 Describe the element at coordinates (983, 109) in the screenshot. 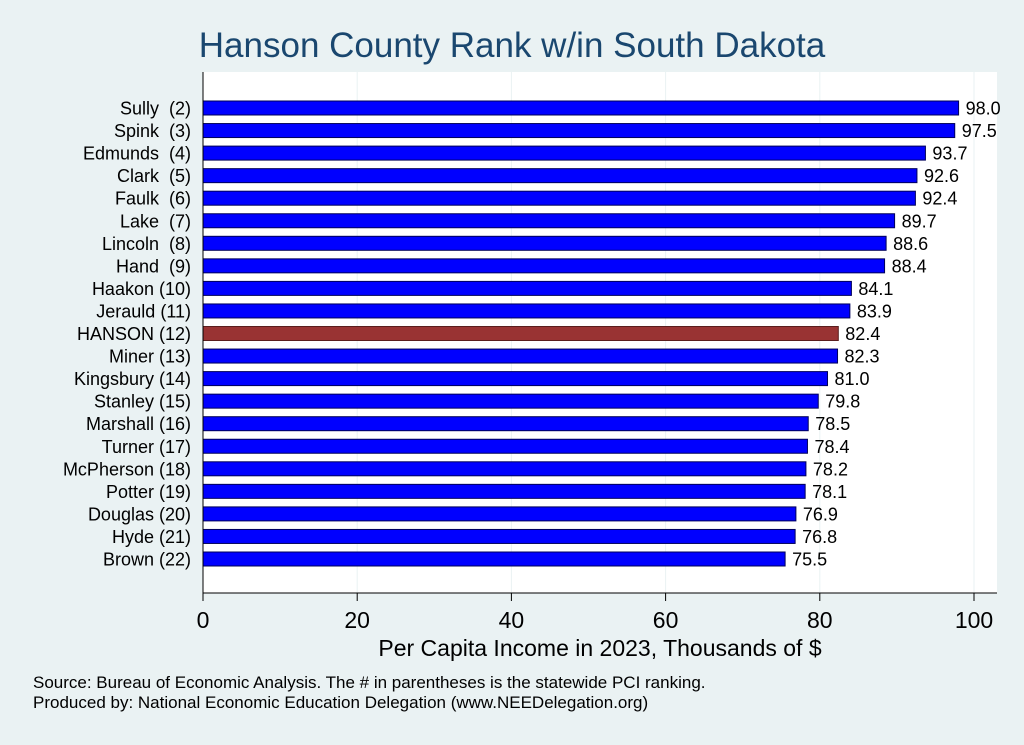

I see `value-label: 98.0` at that location.